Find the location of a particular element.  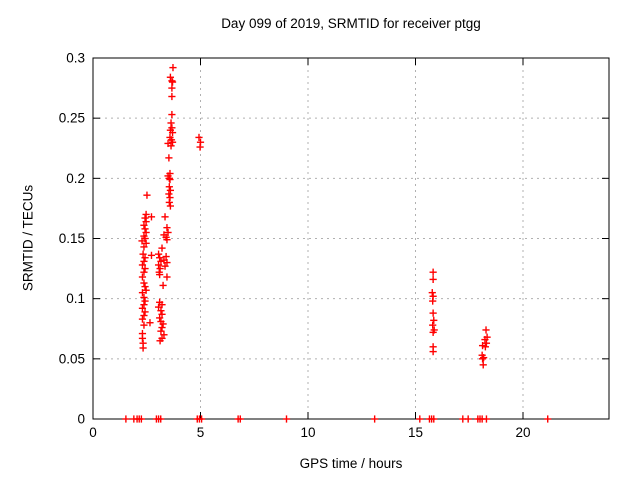

x-tick-label: 10 is located at coordinates (307, 432).